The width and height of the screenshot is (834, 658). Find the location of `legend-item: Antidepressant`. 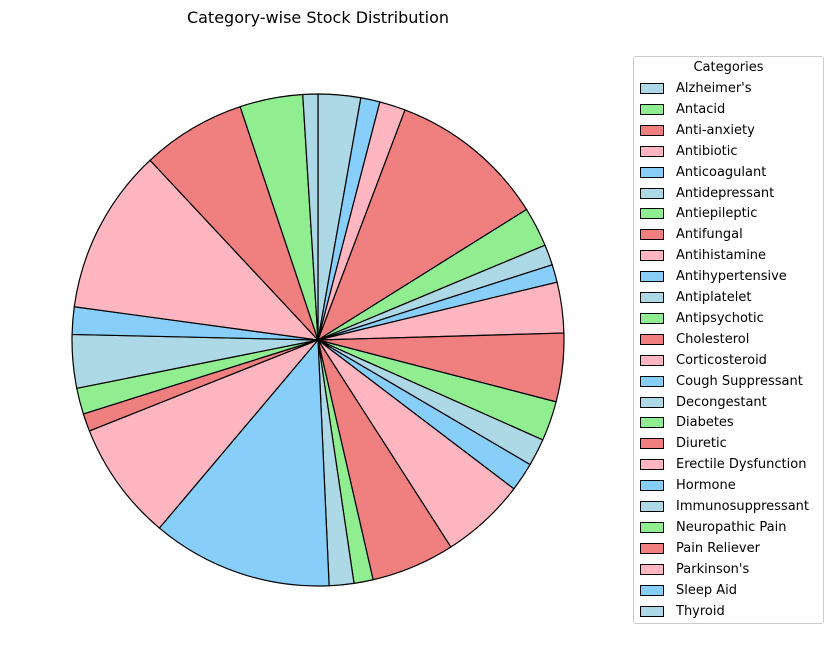

legend-item: Antidepressant is located at coordinates (731, 194).